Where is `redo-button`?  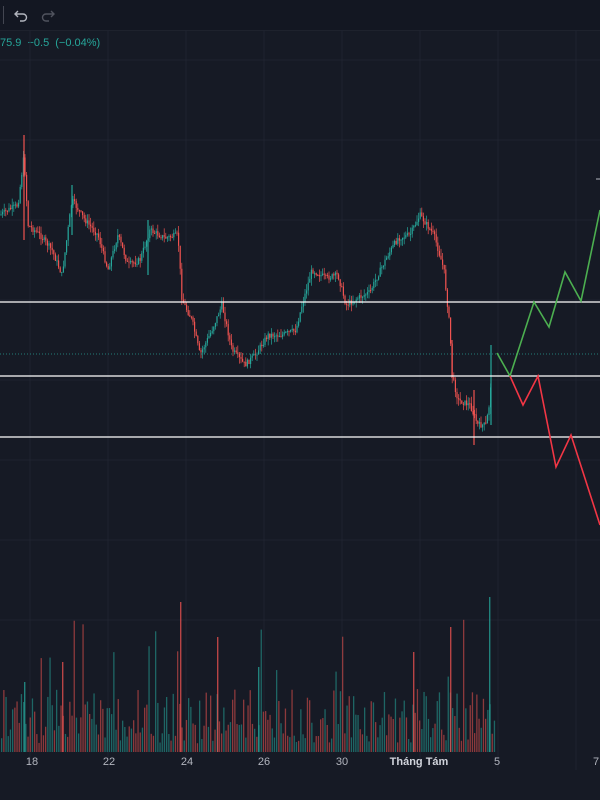 redo-button is located at coordinates (48, 15).